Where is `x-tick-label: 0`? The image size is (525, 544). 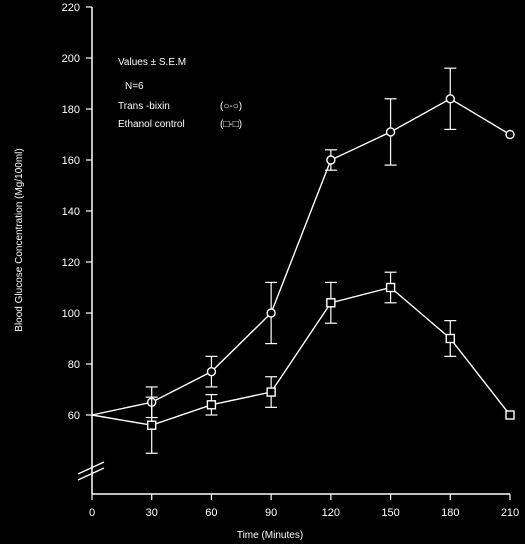
x-tick-label: 0 is located at coordinates (92, 513).